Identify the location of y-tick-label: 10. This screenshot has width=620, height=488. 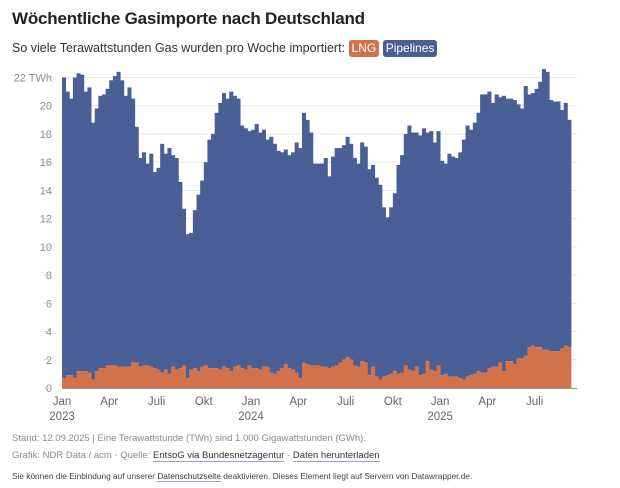
(46, 248).